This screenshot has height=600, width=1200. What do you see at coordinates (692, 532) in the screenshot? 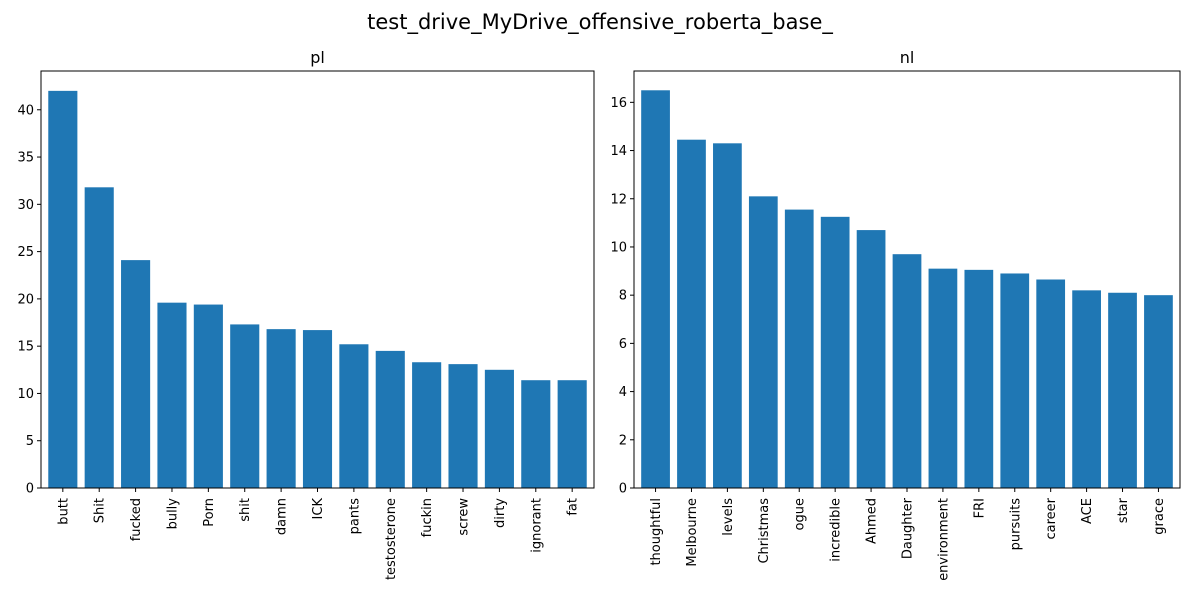
I see `x-tick-label: Melbourne` at bounding box center [692, 532].